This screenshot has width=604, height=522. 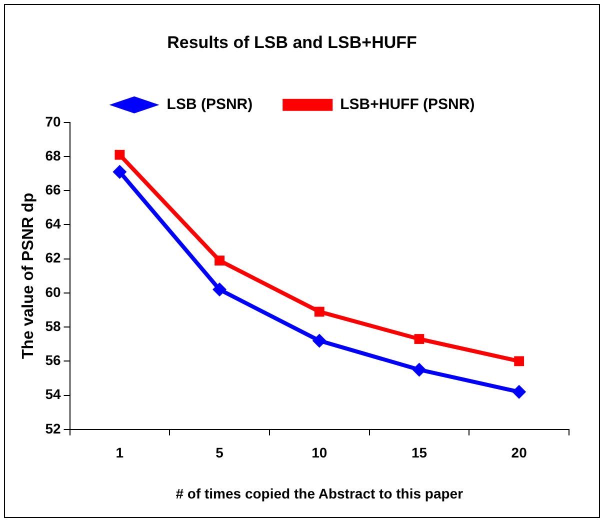 What do you see at coordinates (407, 105) in the screenshot?
I see `legend-label: LSB+HUFF (PSNR)` at bounding box center [407, 105].